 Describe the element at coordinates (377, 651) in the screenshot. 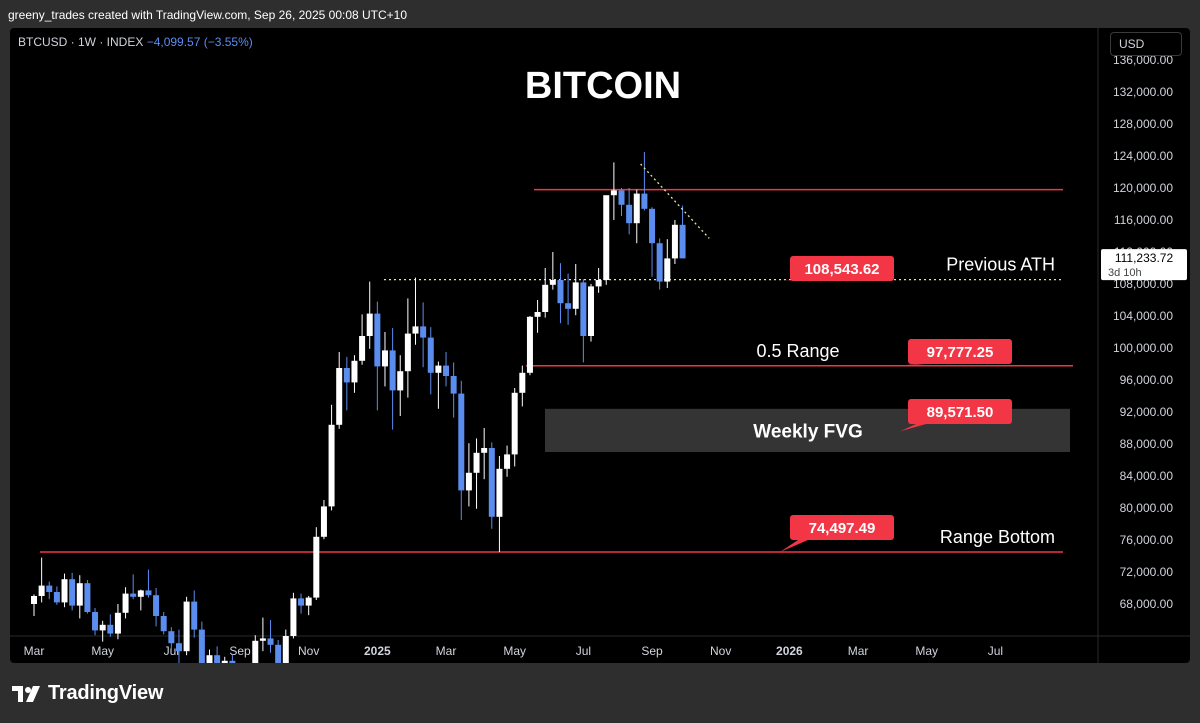

I see `x-tick-label: 2025` at that location.